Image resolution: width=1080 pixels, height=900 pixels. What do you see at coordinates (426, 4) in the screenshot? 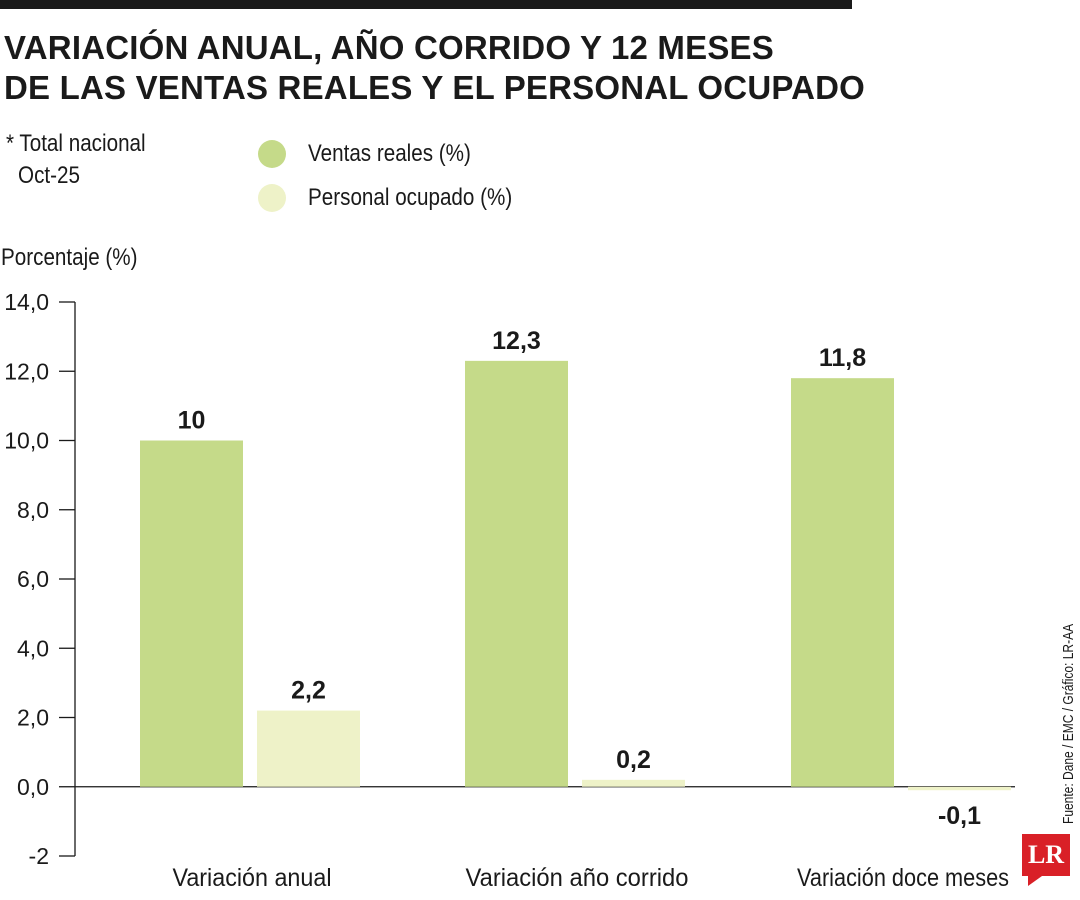
I see `top-bar` at bounding box center [426, 4].